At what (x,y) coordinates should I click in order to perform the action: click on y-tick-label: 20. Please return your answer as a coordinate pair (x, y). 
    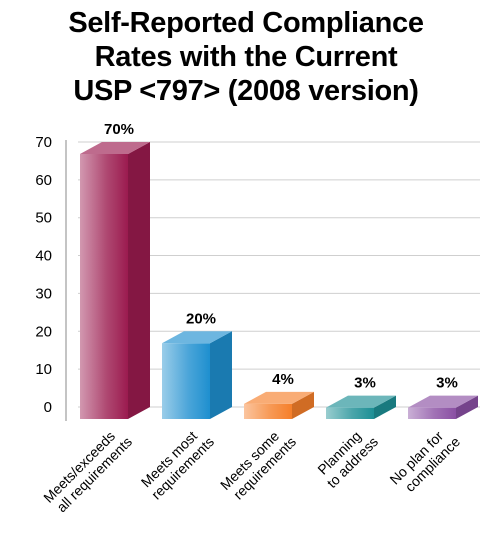
    Looking at the image, I should click on (43, 331).